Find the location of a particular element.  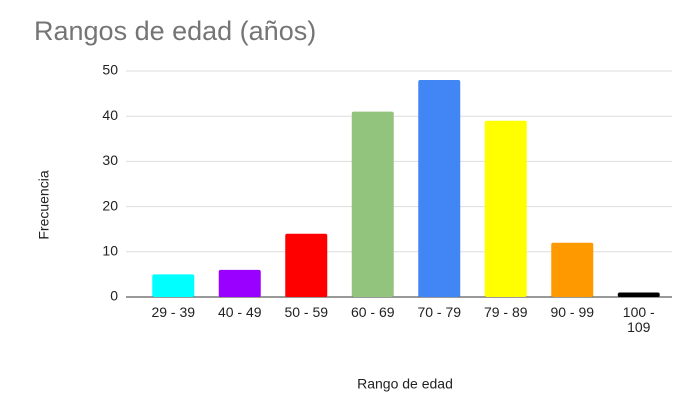

y-tick-label: 0 is located at coordinates (114, 296).